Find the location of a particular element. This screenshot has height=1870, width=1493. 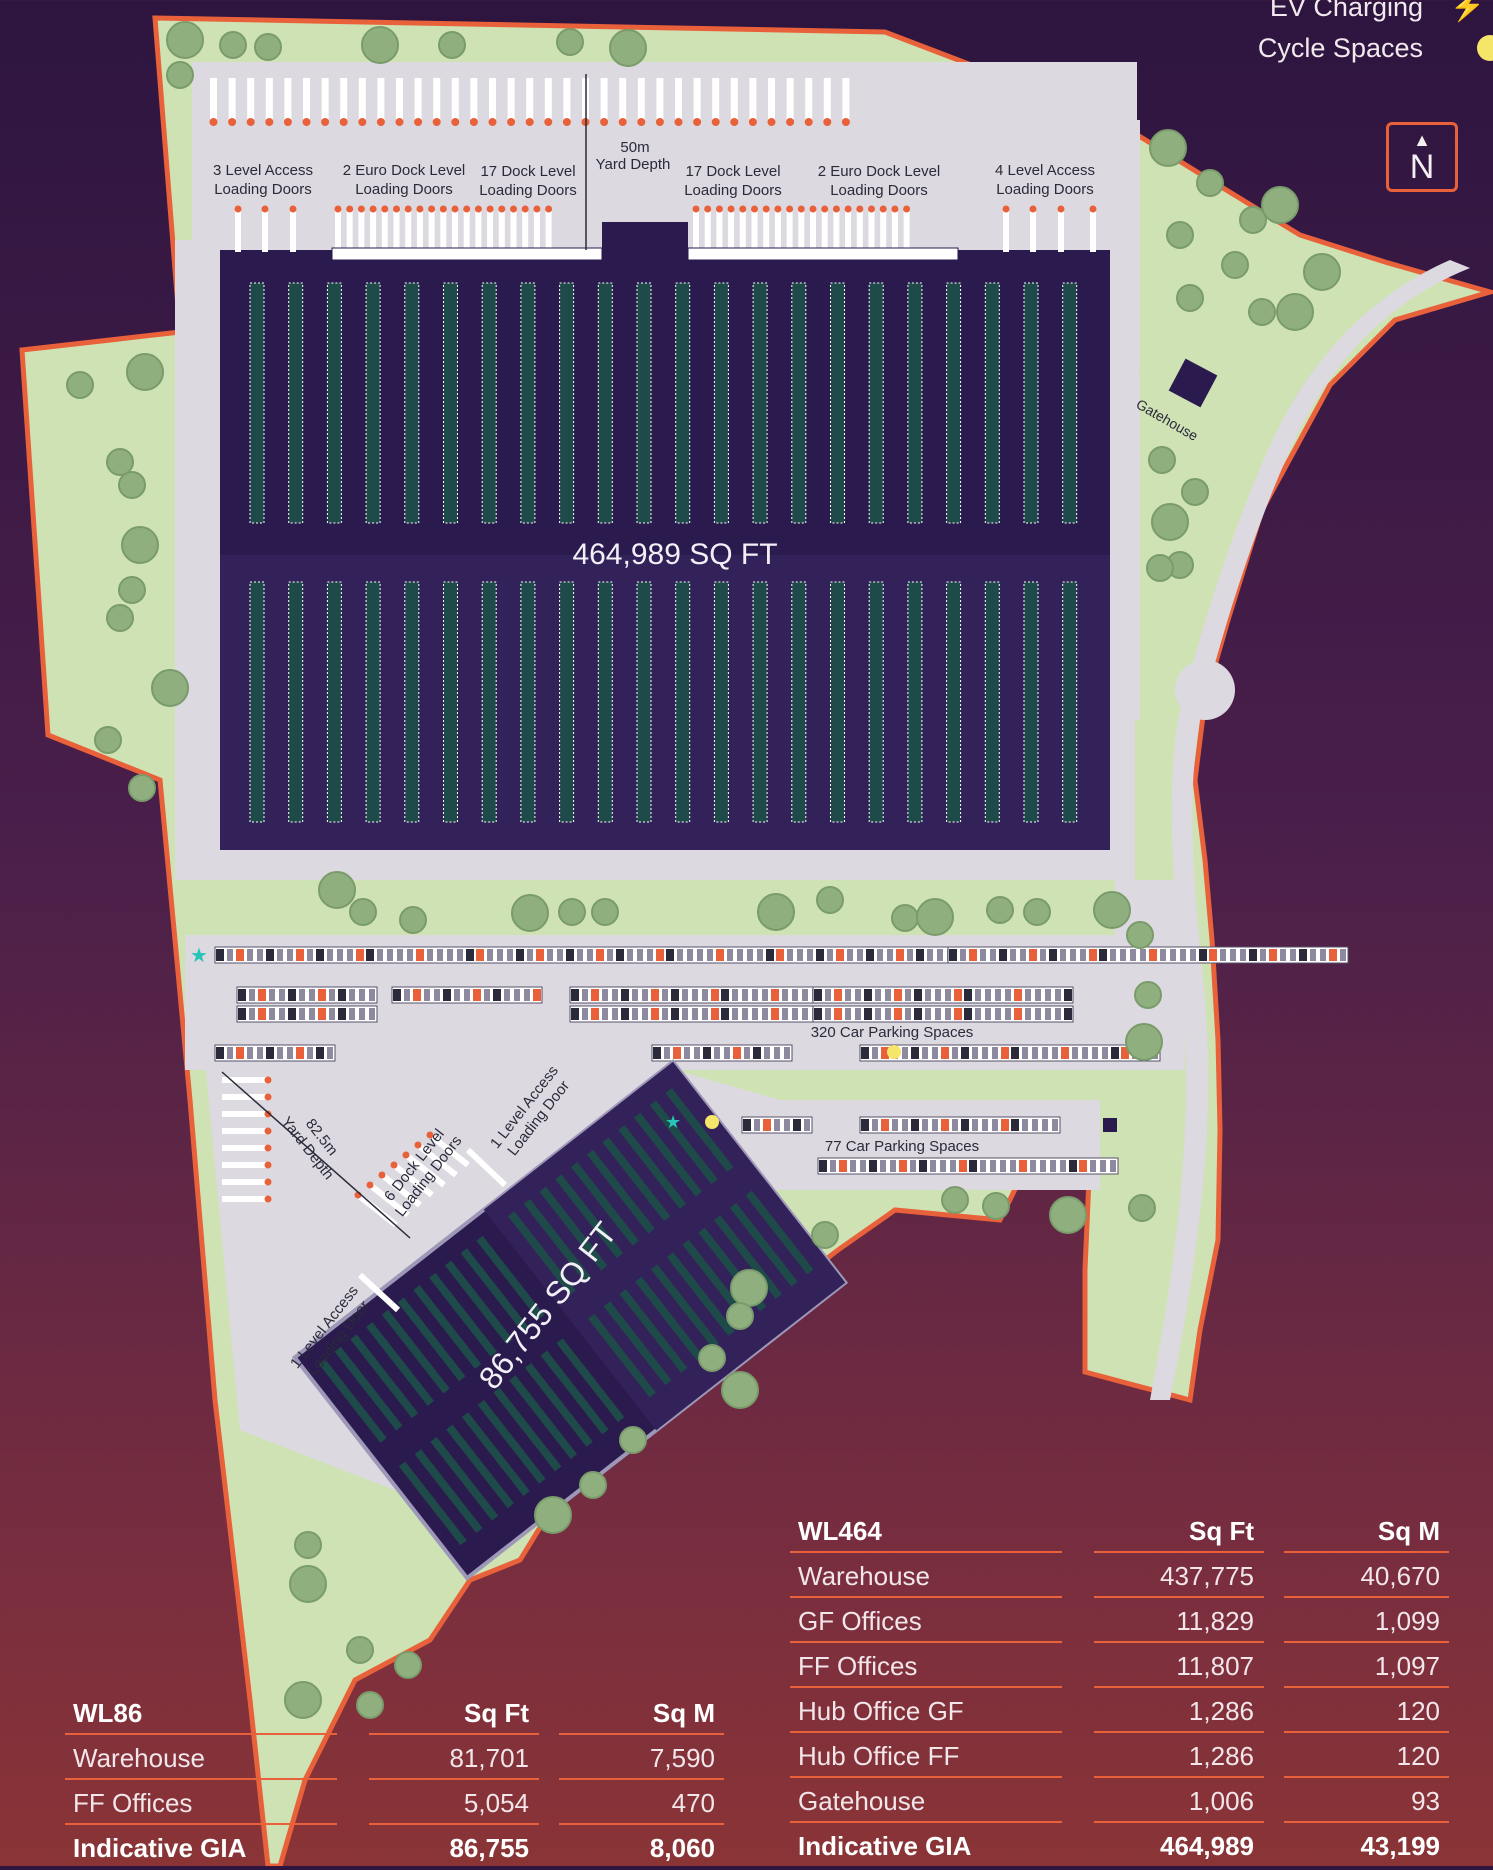

sqm-value: 93 is located at coordinates (1425, 1801).